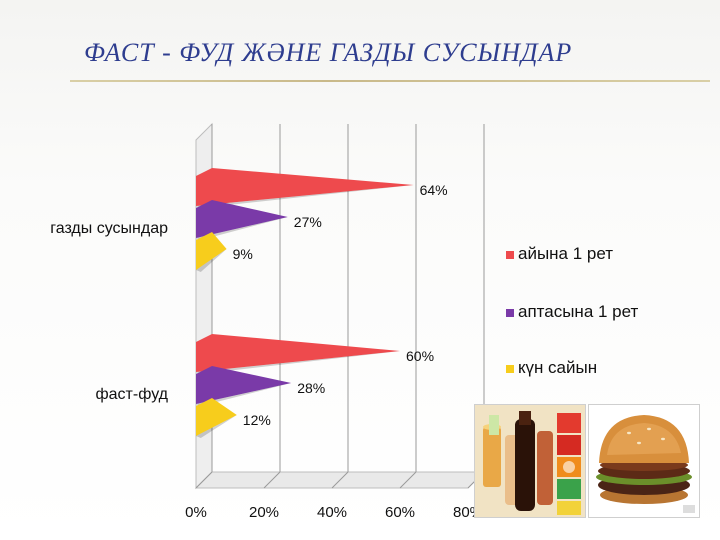 The height and width of the screenshot is (540, 720). I want to click on chart-x-tick-label: 20%, so click(264, 512).